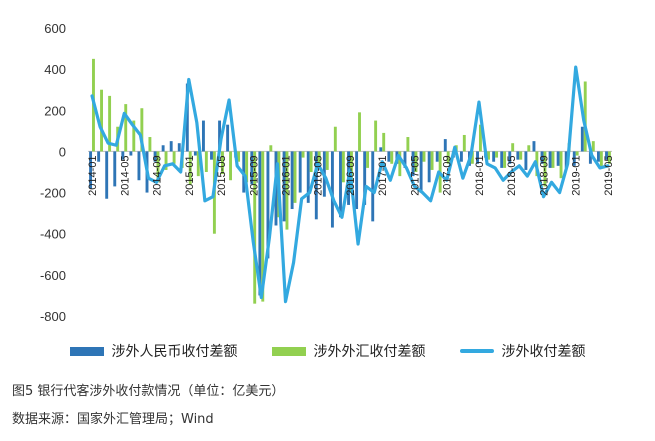 This screenshot has width=655, height=441. What do you see at coordinates (55, 69) in the screenshot?
I see `y-tick-label: 400` at bounding box center [55, 69].